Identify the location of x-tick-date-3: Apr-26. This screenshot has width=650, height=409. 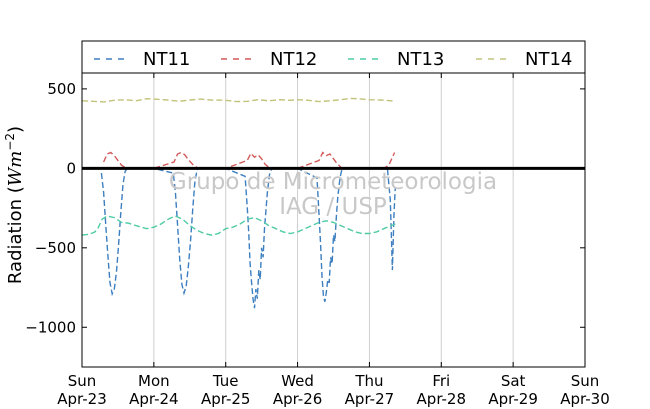
(298, 399).